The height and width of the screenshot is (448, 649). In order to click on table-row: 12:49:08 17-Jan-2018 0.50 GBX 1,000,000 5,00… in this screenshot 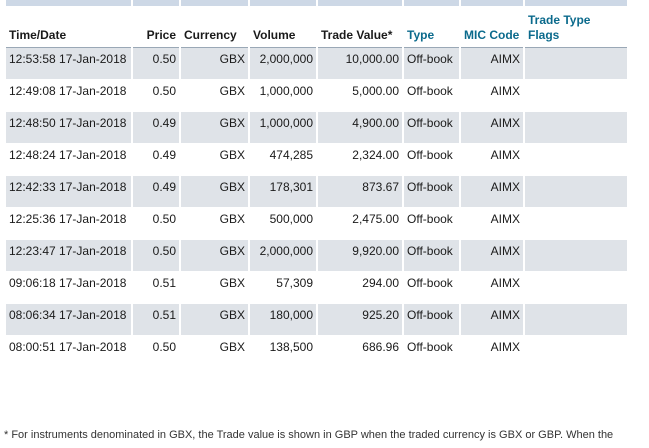, I will do `click(316, 96)`.